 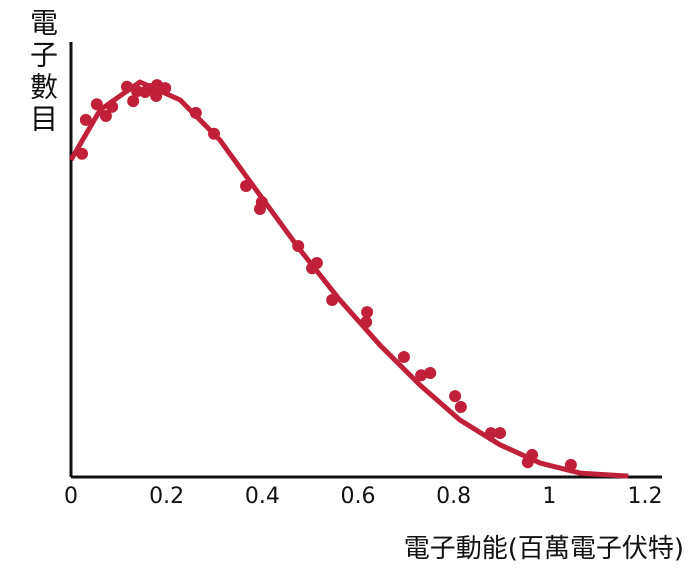 What do you see at coordinates (453, 496) in the screenshot?
I see `x-tick-label: 0.8` at bounding box center [453, 496].